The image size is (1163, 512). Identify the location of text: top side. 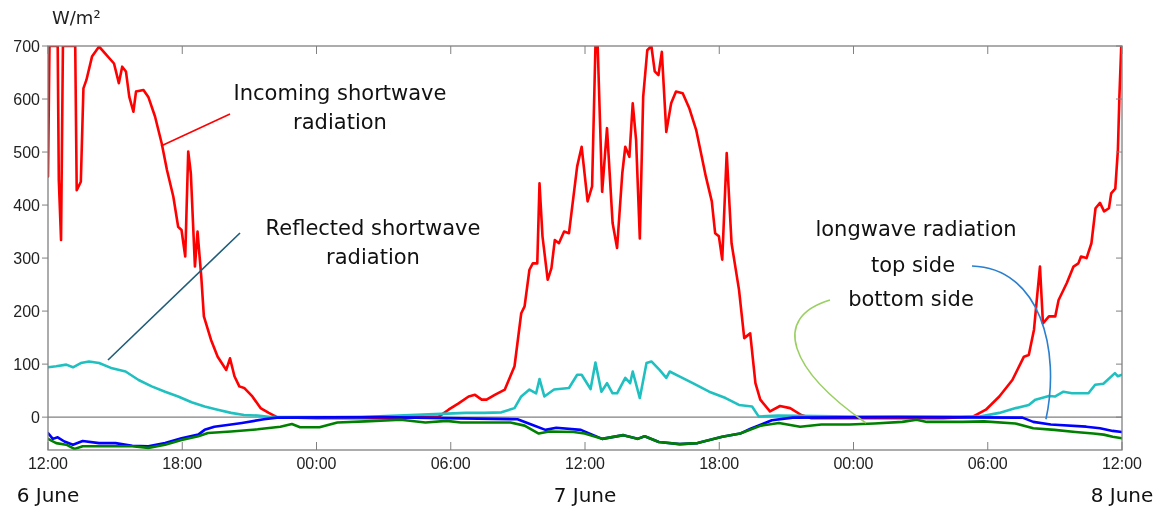
(913, 265).